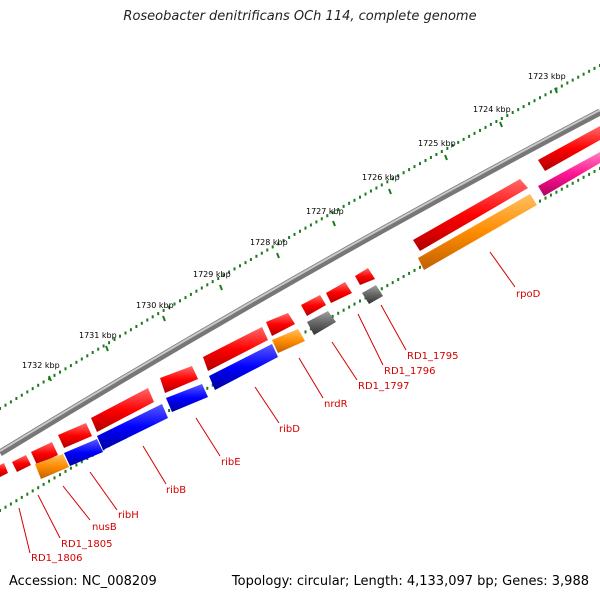 The image size is (600, 600). Describe the element at coordinates (547, 76) in the screenshot. I see `kbp-label-1723: 1723 kbp` at that location.